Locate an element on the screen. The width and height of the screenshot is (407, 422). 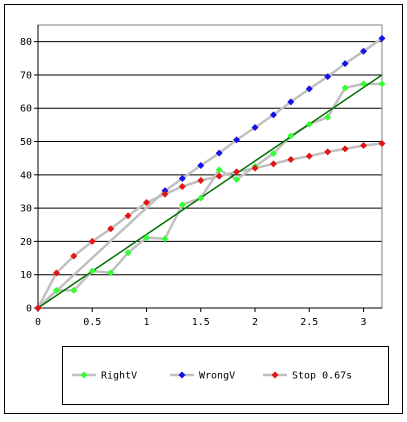
x-tick-label: 2 is located at coordinates (255, 322).